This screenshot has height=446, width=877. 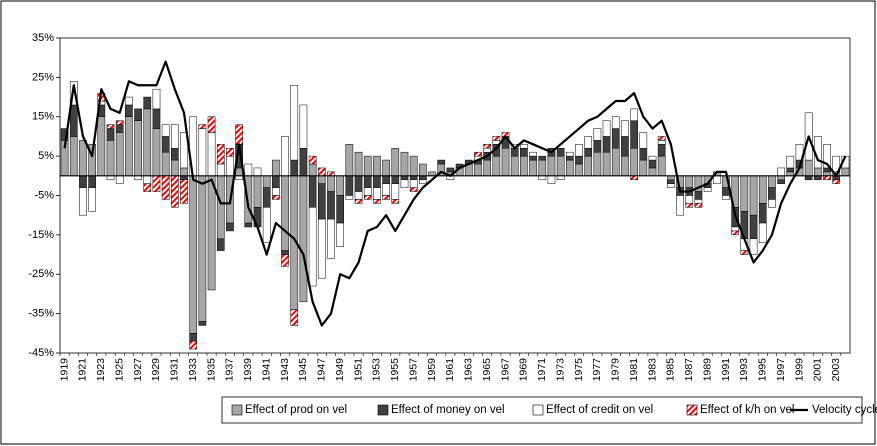 I want to click on x-tick-label: 1959, so click(x=432, y=370).